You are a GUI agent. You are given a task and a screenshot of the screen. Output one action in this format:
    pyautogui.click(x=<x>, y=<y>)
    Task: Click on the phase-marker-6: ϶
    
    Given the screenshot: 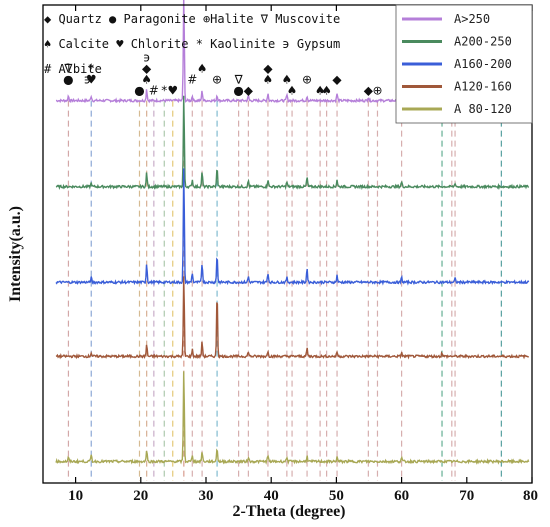 What is the action you would take?
    pyautogui.click(x=146, y=58)
    